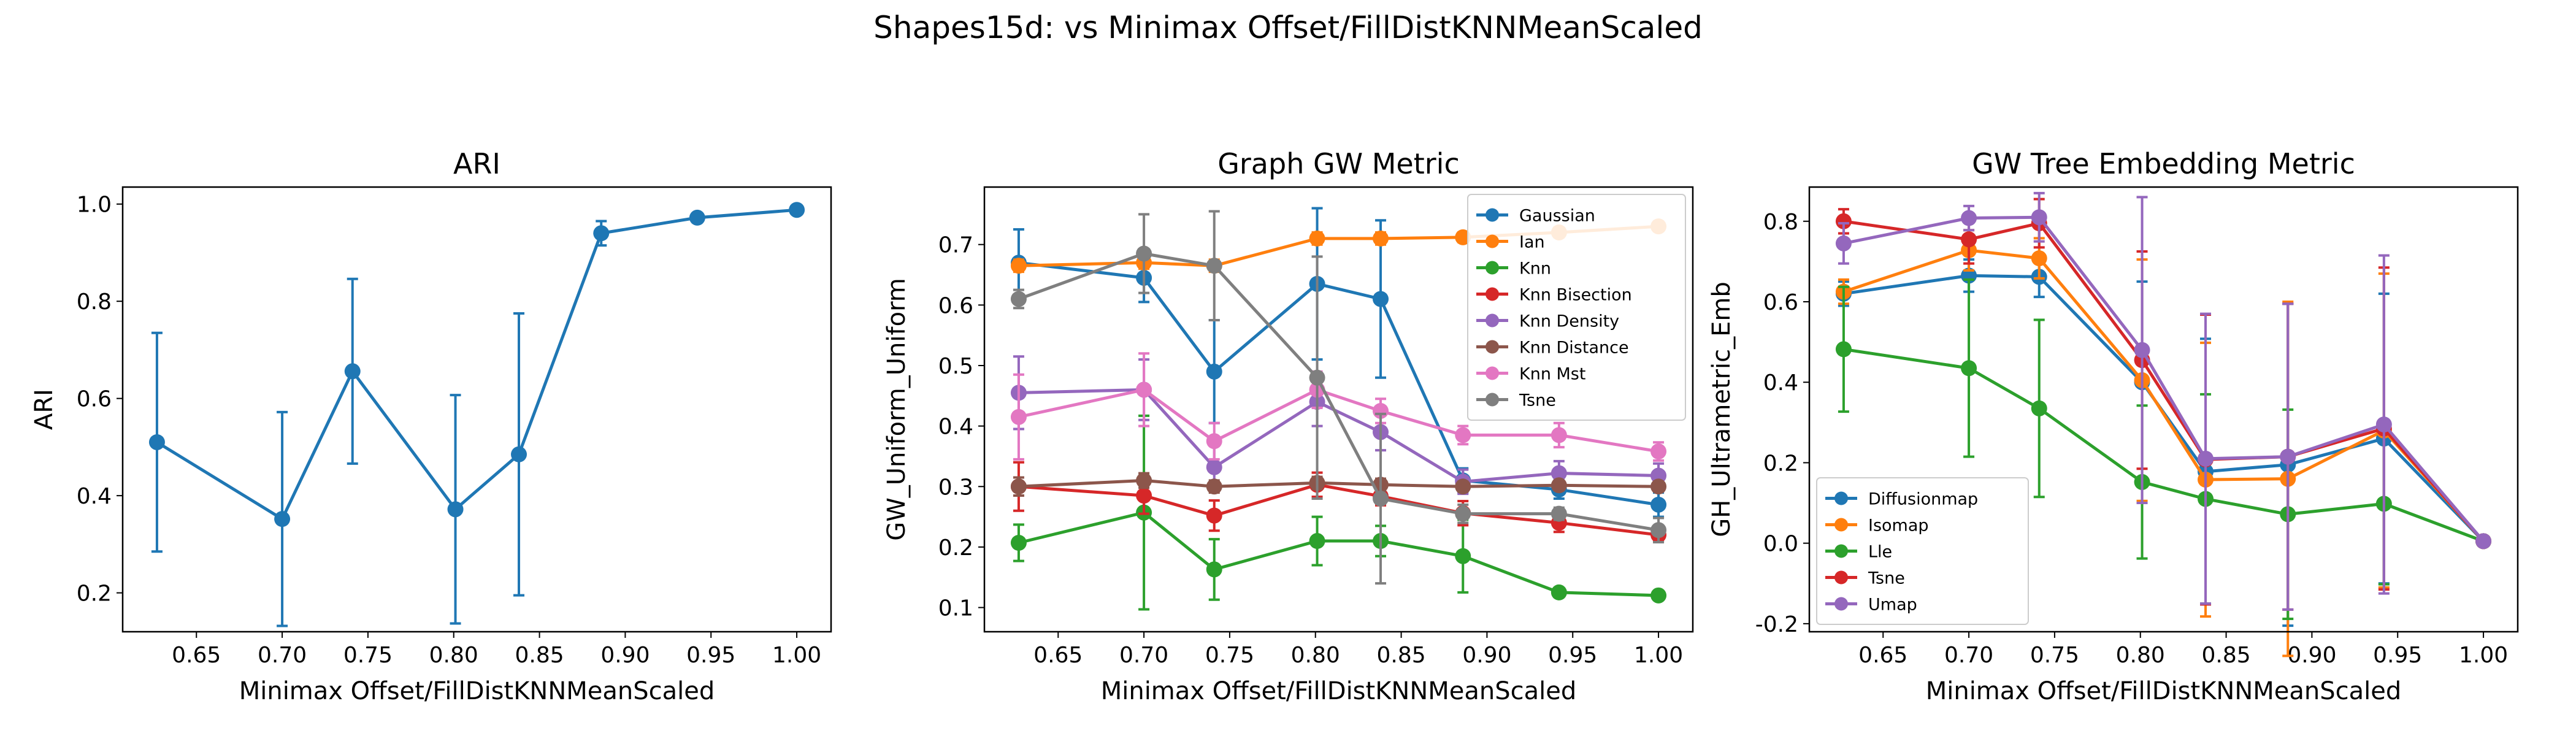 The image size is (2576, 736). What do you see at coordinates (955, 366) in the screenshot?
I see `y-tick-label: 0.5` at bounding box center [955, 366].